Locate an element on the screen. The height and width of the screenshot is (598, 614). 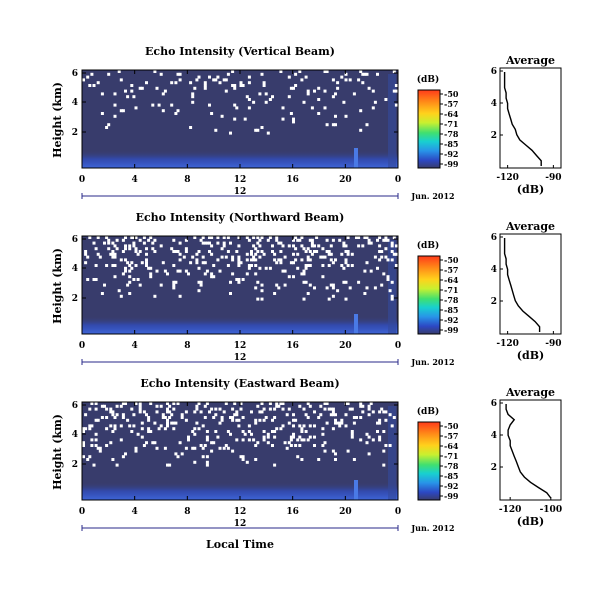
date-label: 12 is located at coordinates (240, 192).